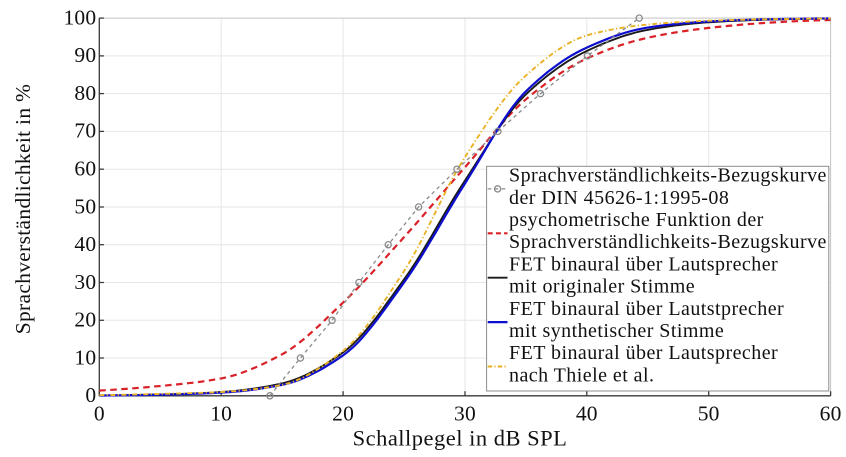 The width and height of the screenshot is (846, 457). I want to click on svg-text: nach Thiele et al., so click(581, 375).